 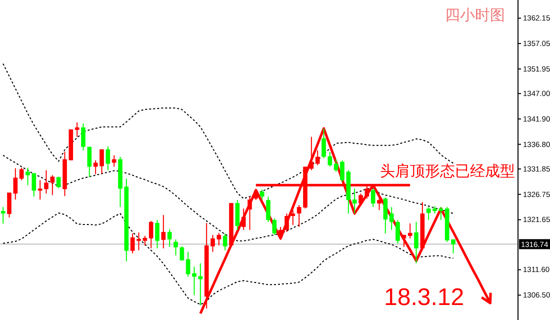 I want to click on annotation: 18.3.12, so click(x=424, y=297).